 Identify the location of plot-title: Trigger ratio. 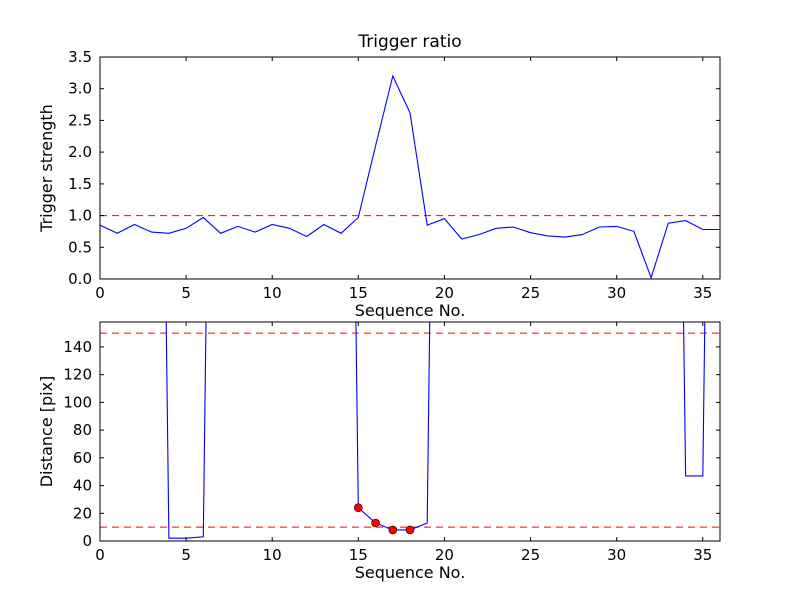
(409, 42).